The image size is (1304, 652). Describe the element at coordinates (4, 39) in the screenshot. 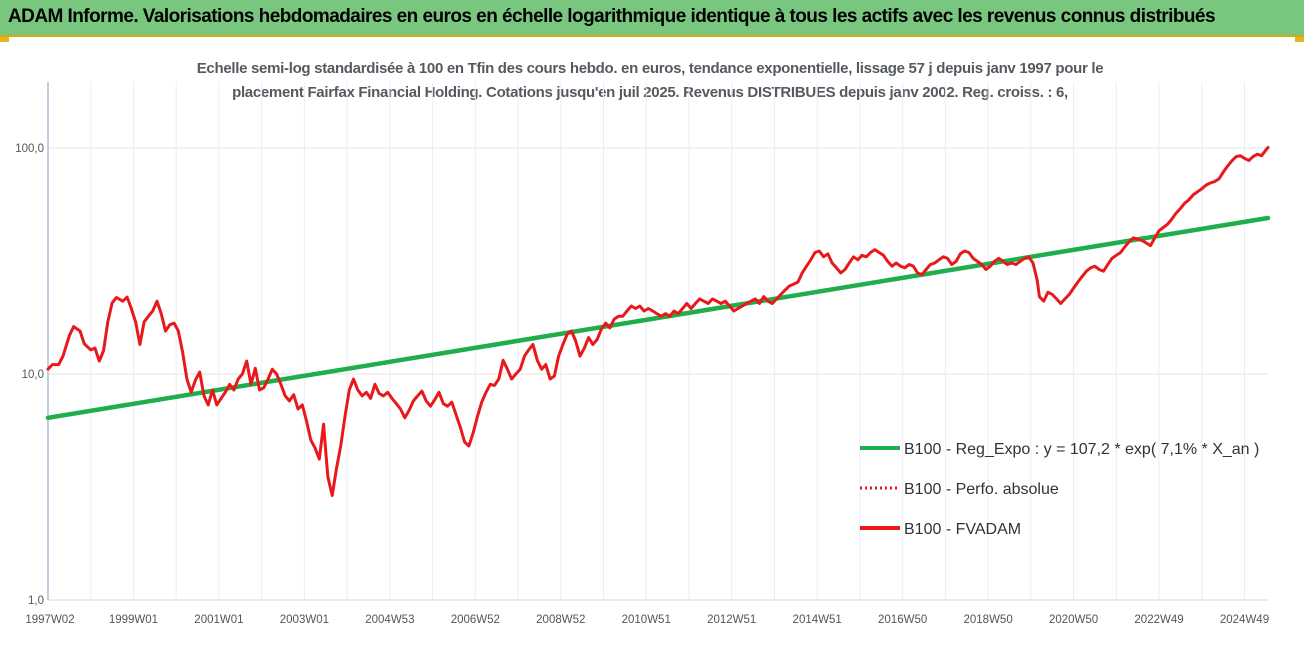

I see `corner-mark-left` at that location.